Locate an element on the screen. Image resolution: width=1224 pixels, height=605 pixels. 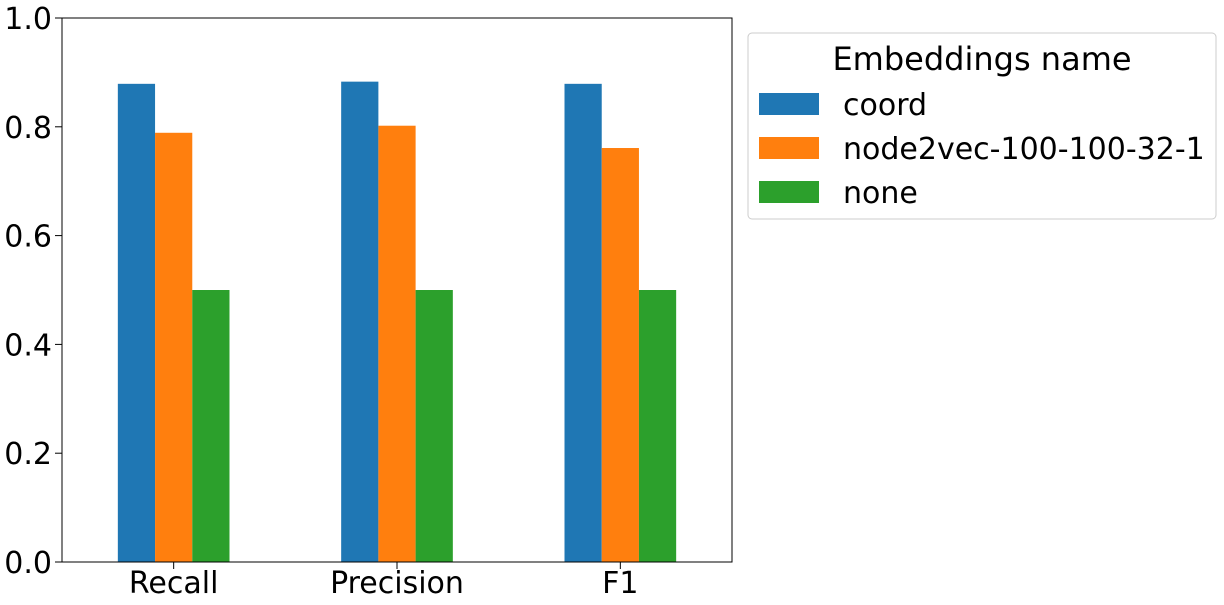
y-tick-label: 0.2 is located at coordinates (28, 454).